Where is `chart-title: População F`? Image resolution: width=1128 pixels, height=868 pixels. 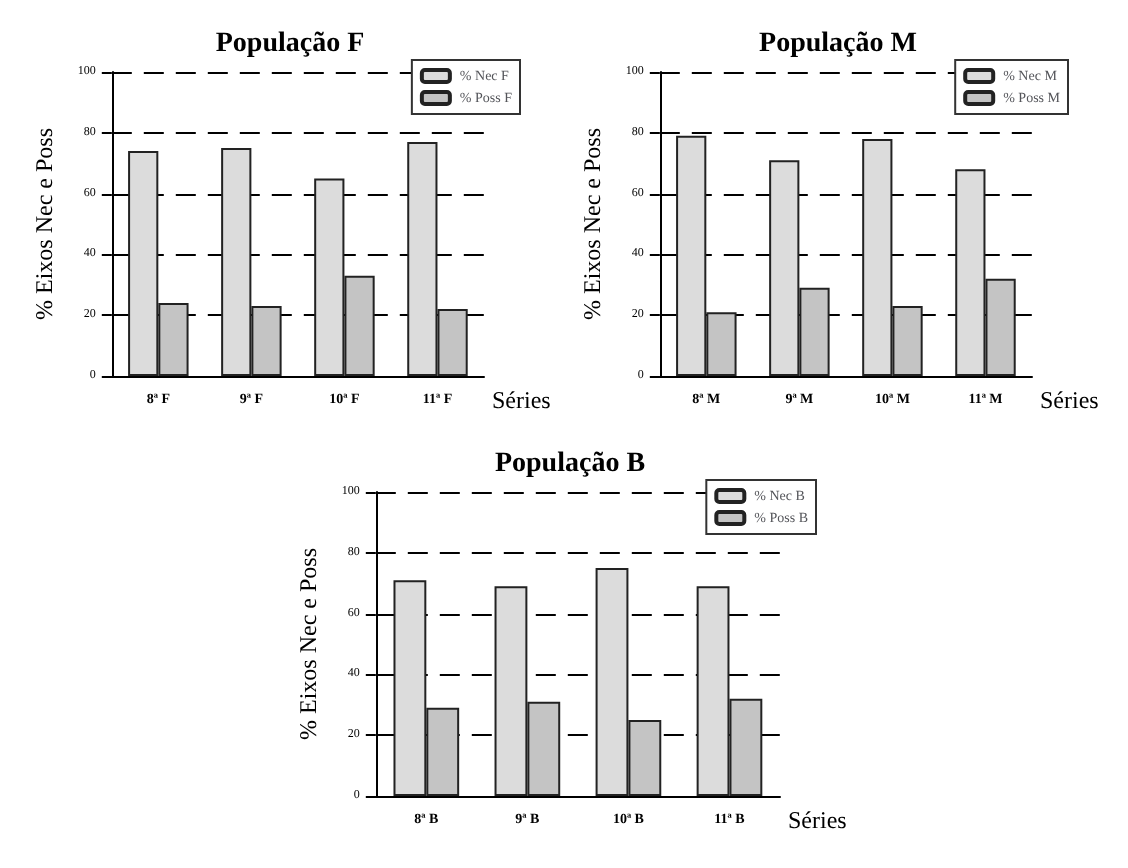 chart-title: População F is located at coordinates (290, 44).